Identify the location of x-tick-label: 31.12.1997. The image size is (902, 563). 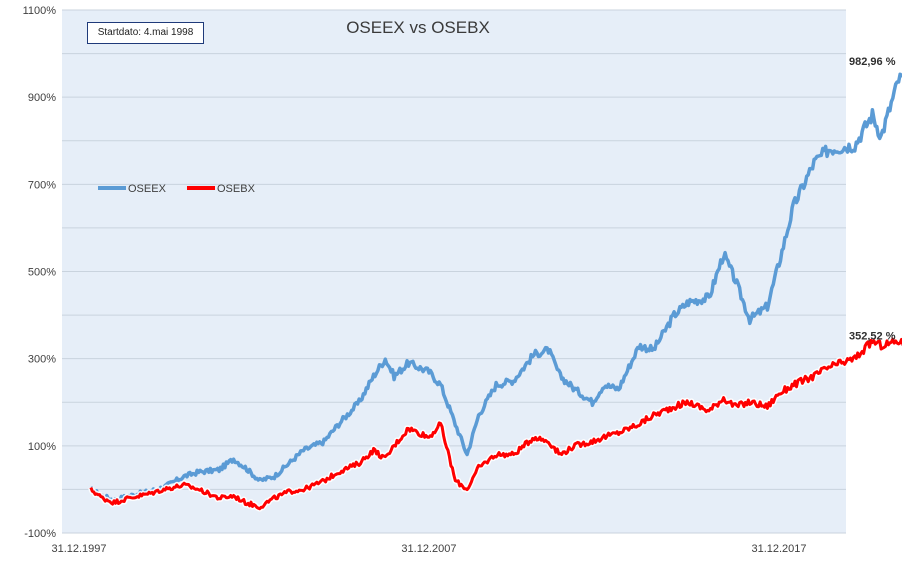
(78, 549).